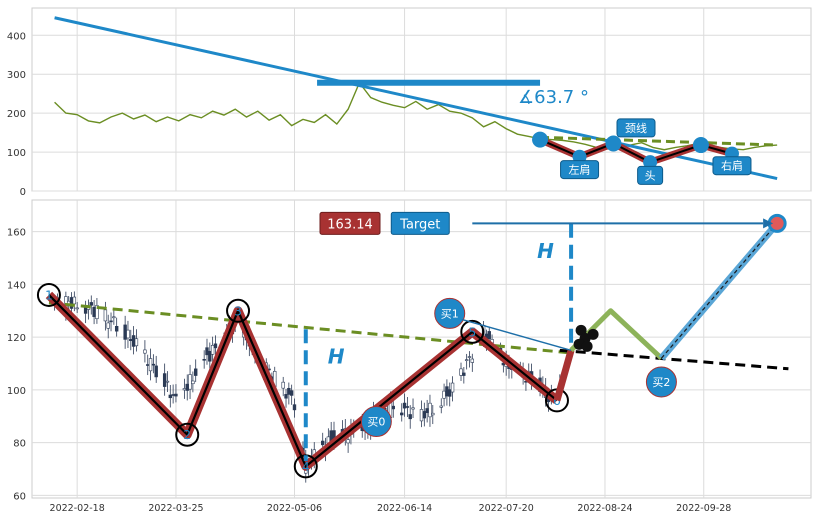 This screenshot has height=520, width=819. What do you see at coordinates (306, 467) in the screenshot?
I see `pivot-label: 4` at bounding box center [306, 467].